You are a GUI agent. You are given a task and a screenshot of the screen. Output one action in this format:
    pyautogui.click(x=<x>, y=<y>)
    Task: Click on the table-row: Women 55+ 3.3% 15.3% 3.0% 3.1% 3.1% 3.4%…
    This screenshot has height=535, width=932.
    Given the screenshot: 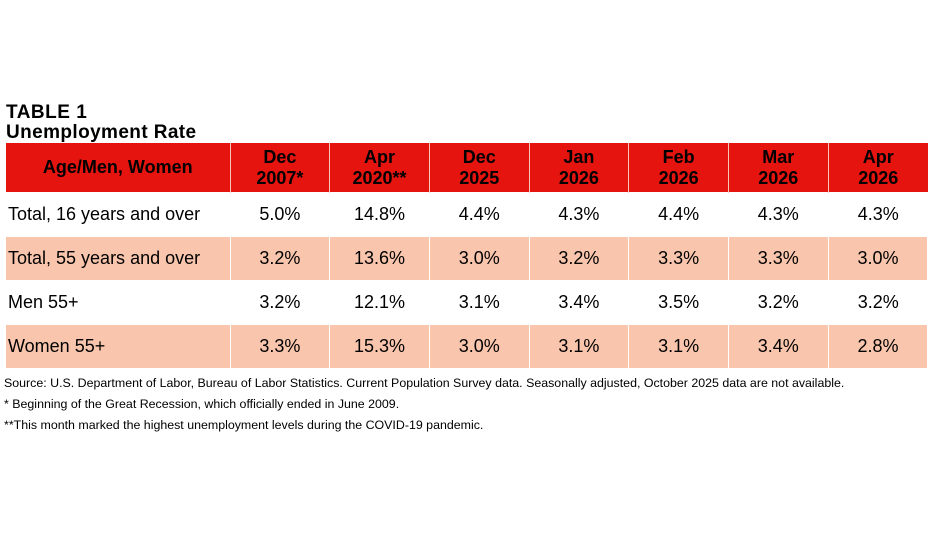 What is the action you would take?
    pyautogui.click(x=467, y=346)
    